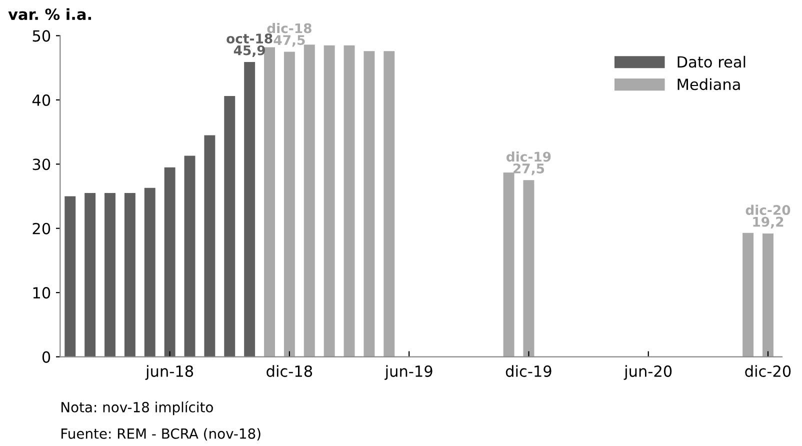  What do you see at coordinates (768, 216) in the screenshot?
I see `data-label: dic-20 19,2` at bounding box center [768, 216].